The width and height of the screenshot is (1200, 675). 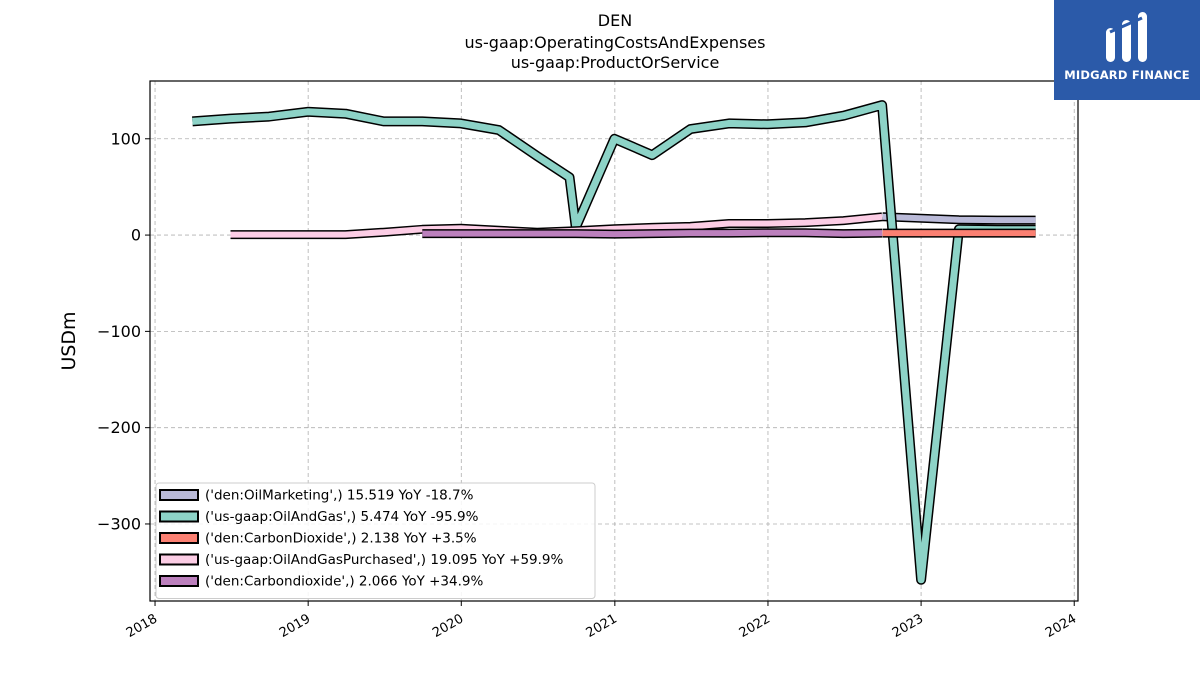 What do you see at coordinates (344, 582) in the screenshot?
I see `legend-label: ('den:Carbondioxide',) 2.066 YoY +34.9%` at bounding box center [344, 582].